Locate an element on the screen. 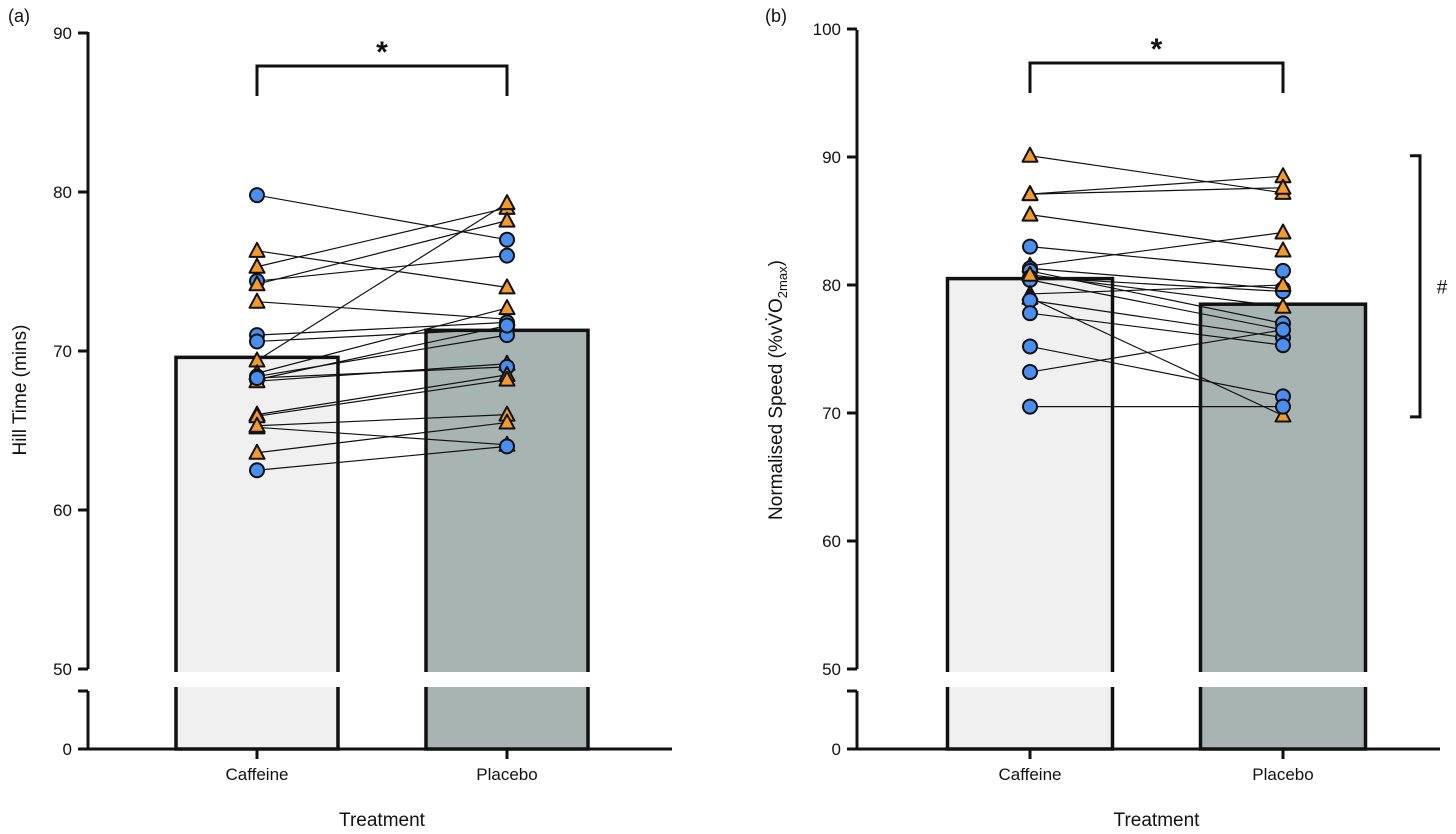 This screenshot has height=834, width=1456. panel-label: (a) is located at coordinates (19, 16).